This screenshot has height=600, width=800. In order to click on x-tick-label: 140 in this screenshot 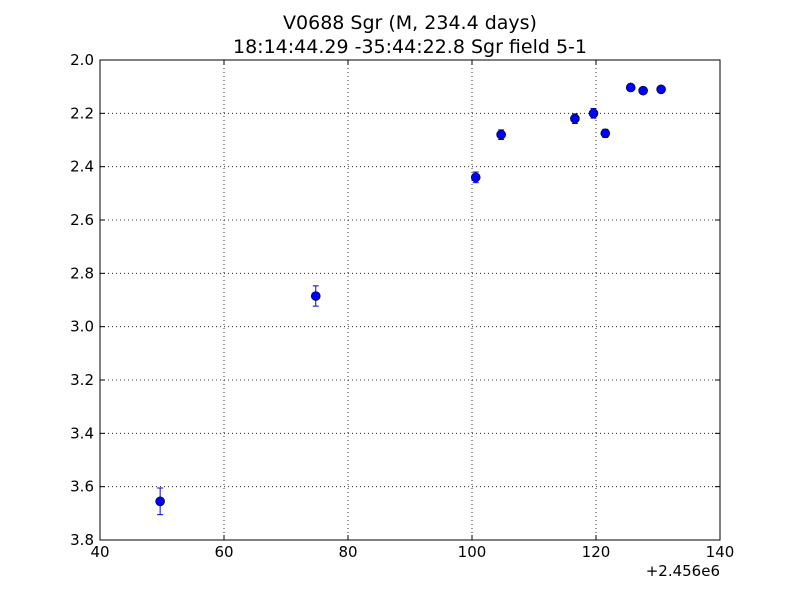, I will do `click(720, 552)`.